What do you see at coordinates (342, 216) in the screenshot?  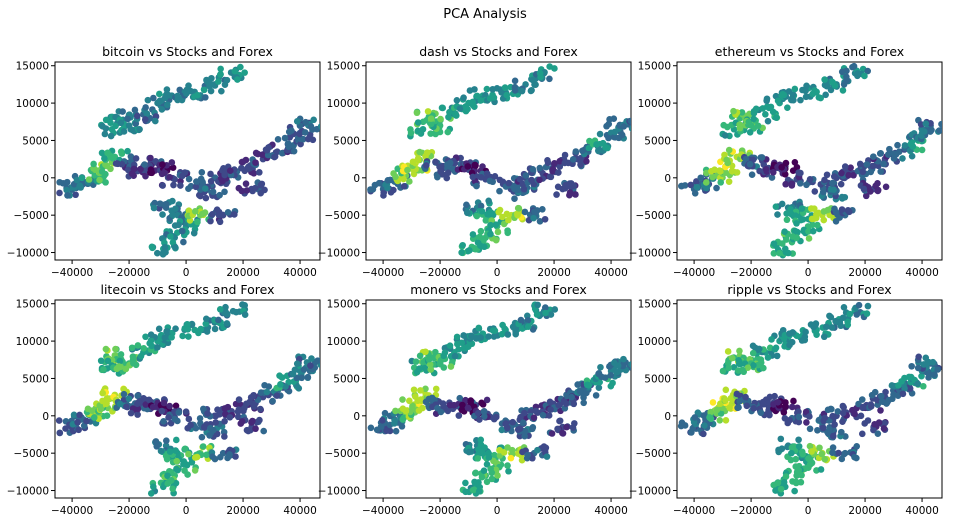 I see `y-tick-label: −5000` at bounding box center [342, 216].